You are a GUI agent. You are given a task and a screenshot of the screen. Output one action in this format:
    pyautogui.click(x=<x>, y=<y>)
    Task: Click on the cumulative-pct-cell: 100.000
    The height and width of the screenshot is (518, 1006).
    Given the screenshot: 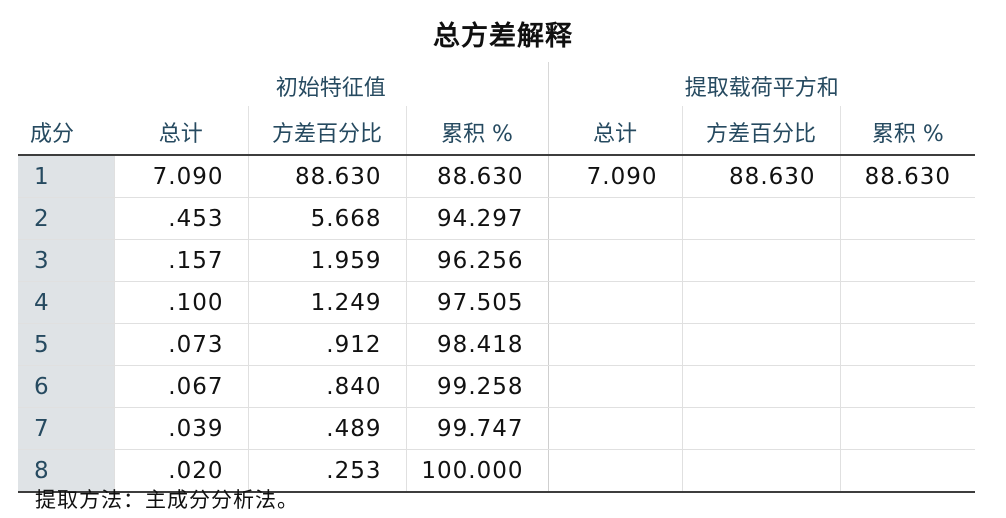 What is the action you would take?
    pyautogui.click(x=477, y=471)
    